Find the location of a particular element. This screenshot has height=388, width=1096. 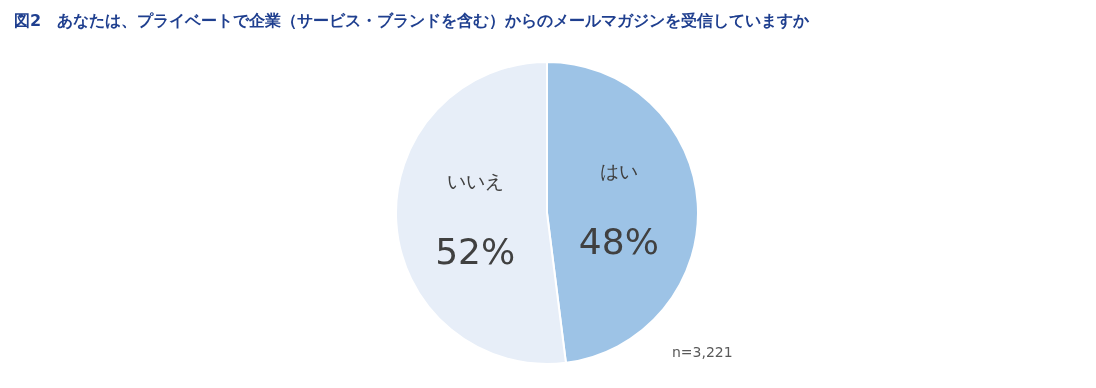

chart-title: 図2 あなたは、プライベートで企業（サービス・ブランドを含む）からのメールマガジンを受信していますか is located at coordinates (412, 20).